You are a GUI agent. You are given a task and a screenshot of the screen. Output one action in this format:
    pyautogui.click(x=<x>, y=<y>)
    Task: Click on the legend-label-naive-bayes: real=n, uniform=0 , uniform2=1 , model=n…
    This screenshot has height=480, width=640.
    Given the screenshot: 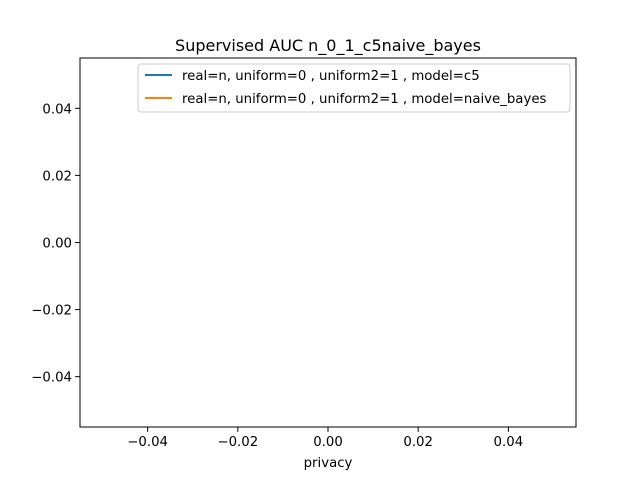 What is the action you would take?
    pyautogui.click(x=364, y=99)
    